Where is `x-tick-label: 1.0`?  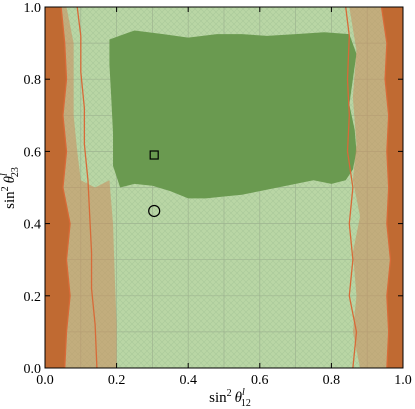 x-tick-label: 1.0 is located at coordinates (403, 380).